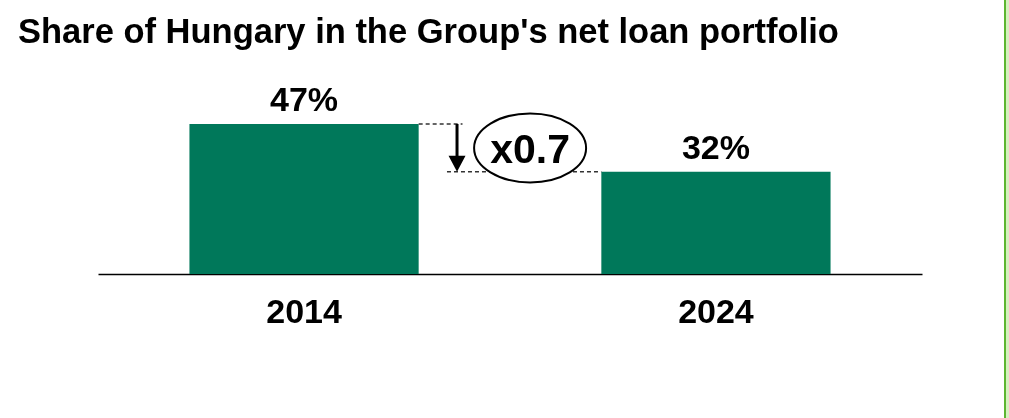 Image resolution: width=1009 pixels, height=418 pixels. I want to click on x-tick-label: 2014, so click(304, 310).